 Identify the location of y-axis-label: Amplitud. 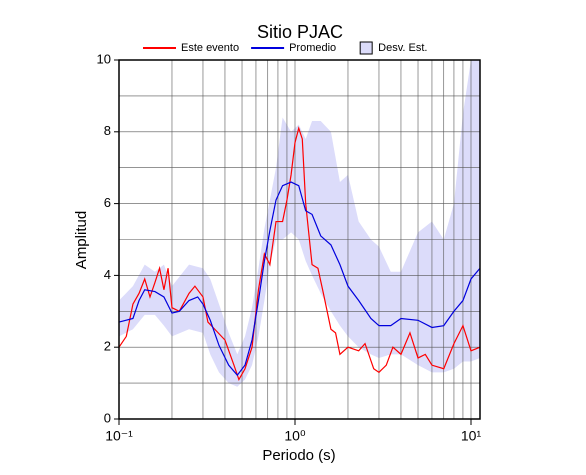
(81, 240).